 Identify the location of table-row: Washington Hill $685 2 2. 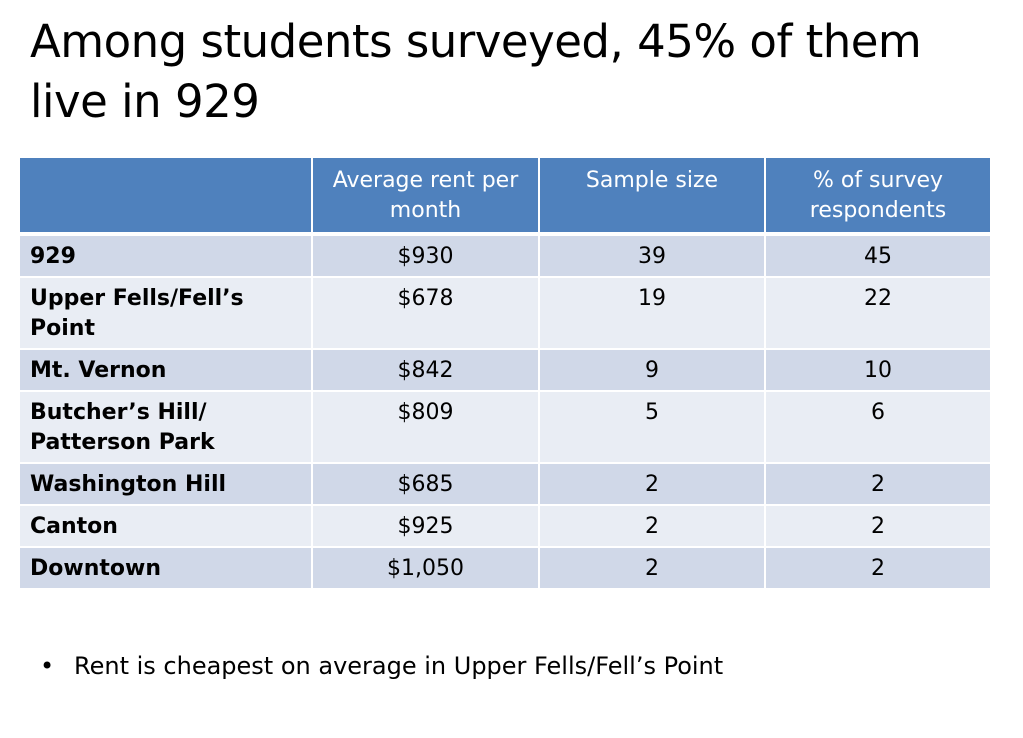
(505, 484).